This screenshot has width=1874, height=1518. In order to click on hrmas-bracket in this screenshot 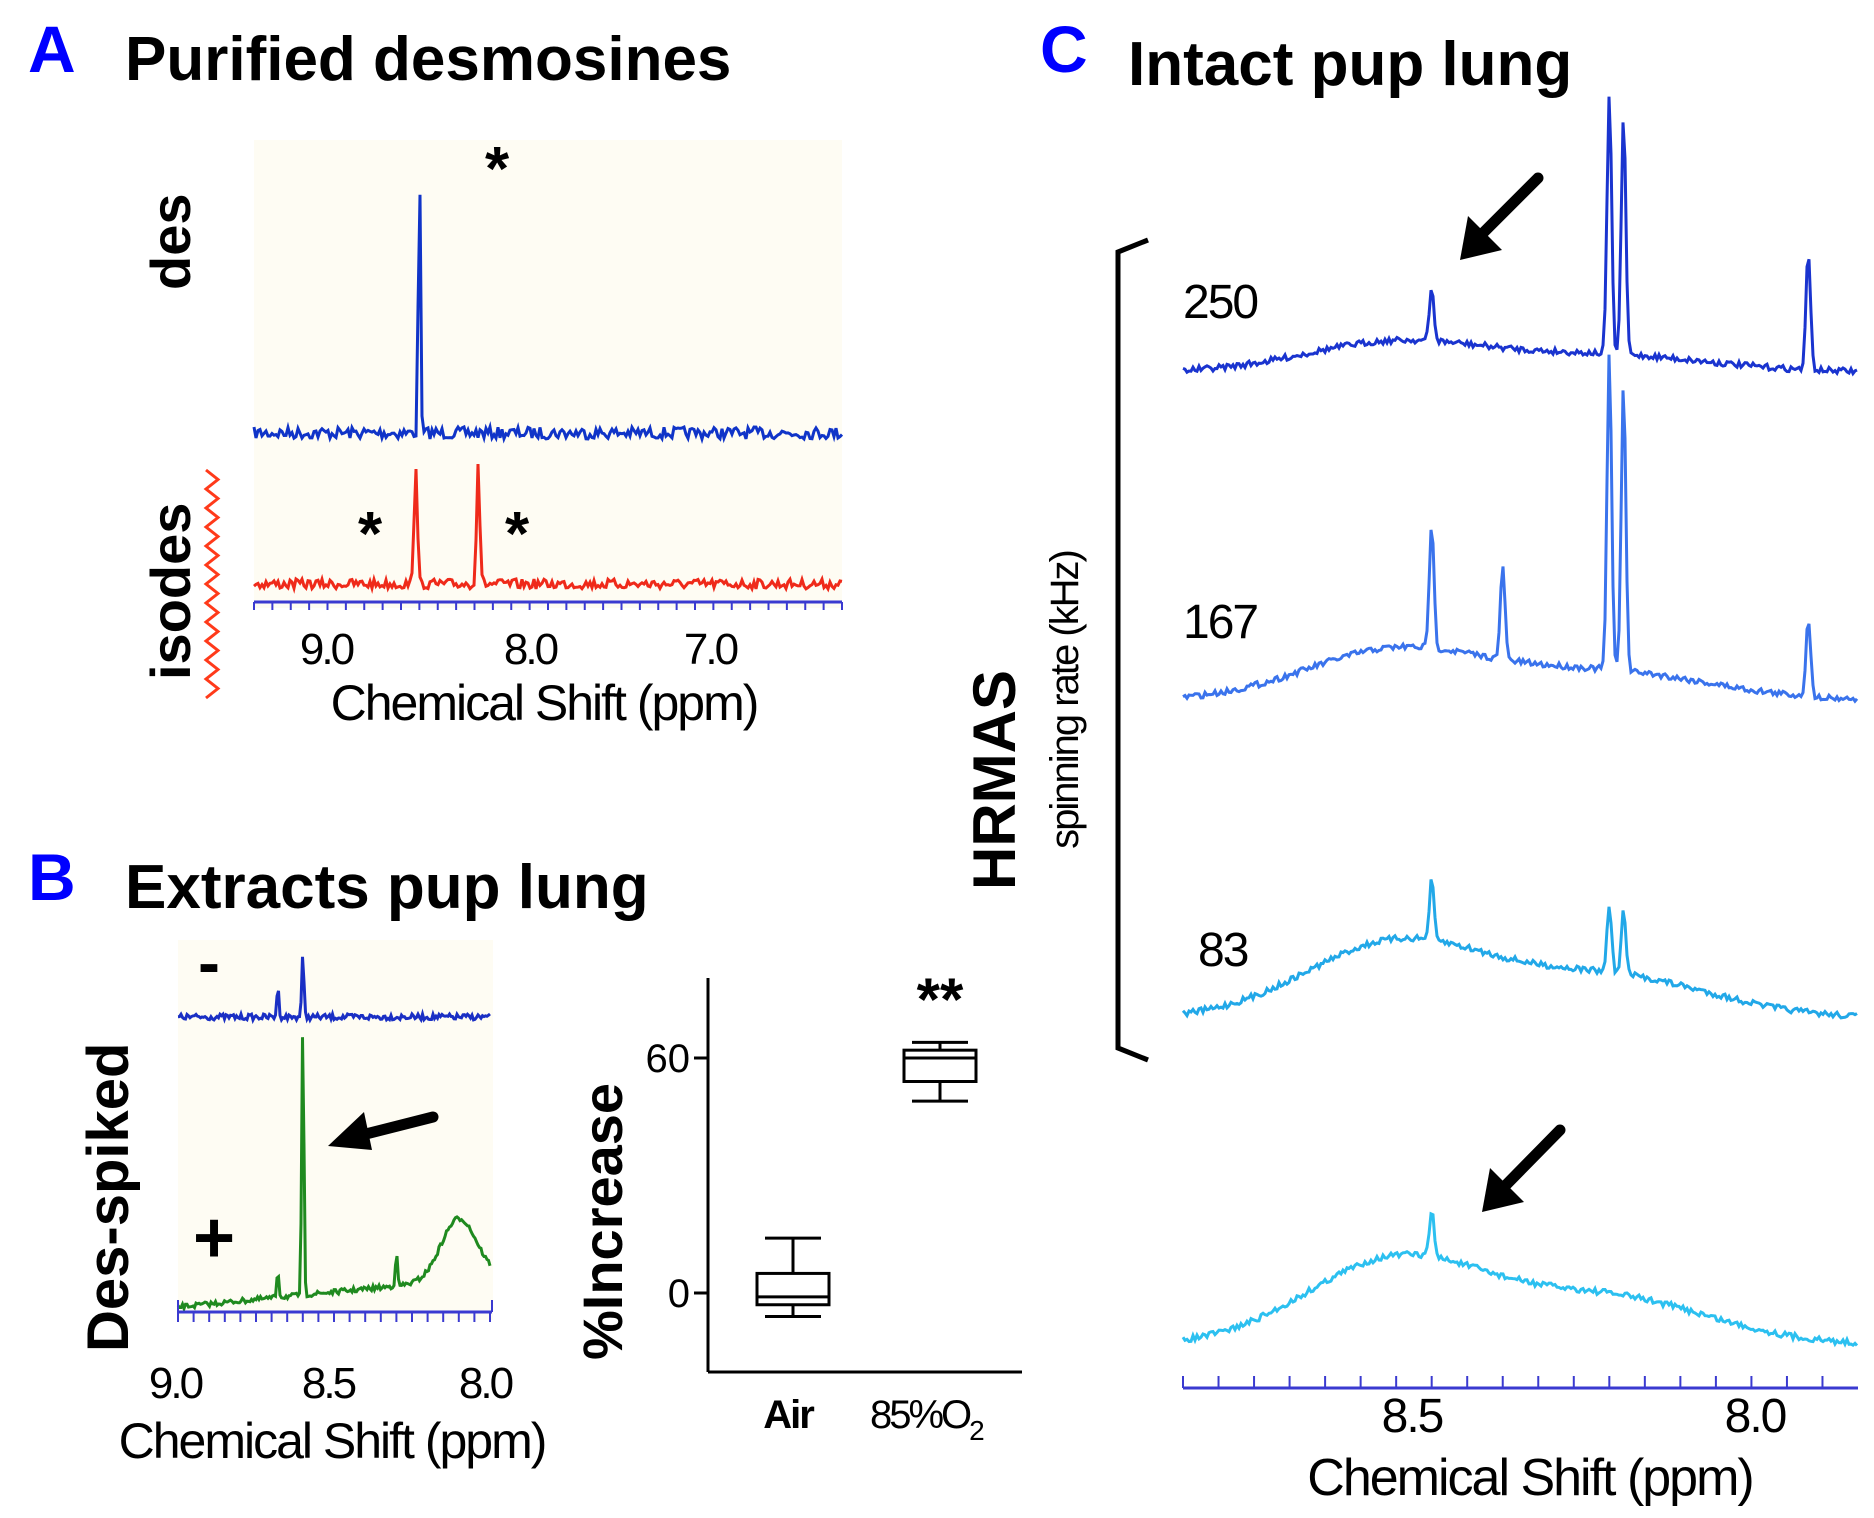, I will do `click(1132, 650)`.